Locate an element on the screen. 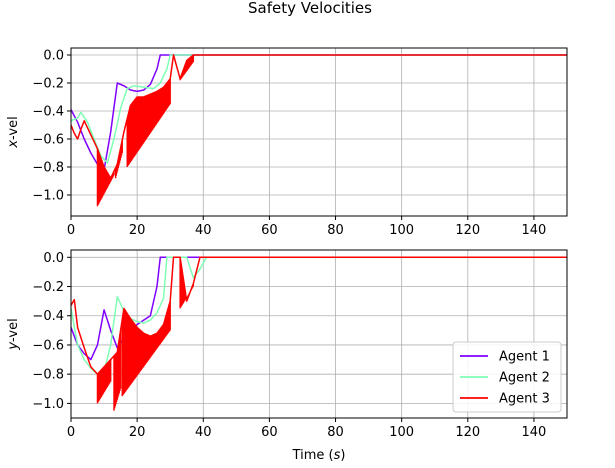 This screenshot has height=468, width=615. legend-box is located at coordinates (507, 377).